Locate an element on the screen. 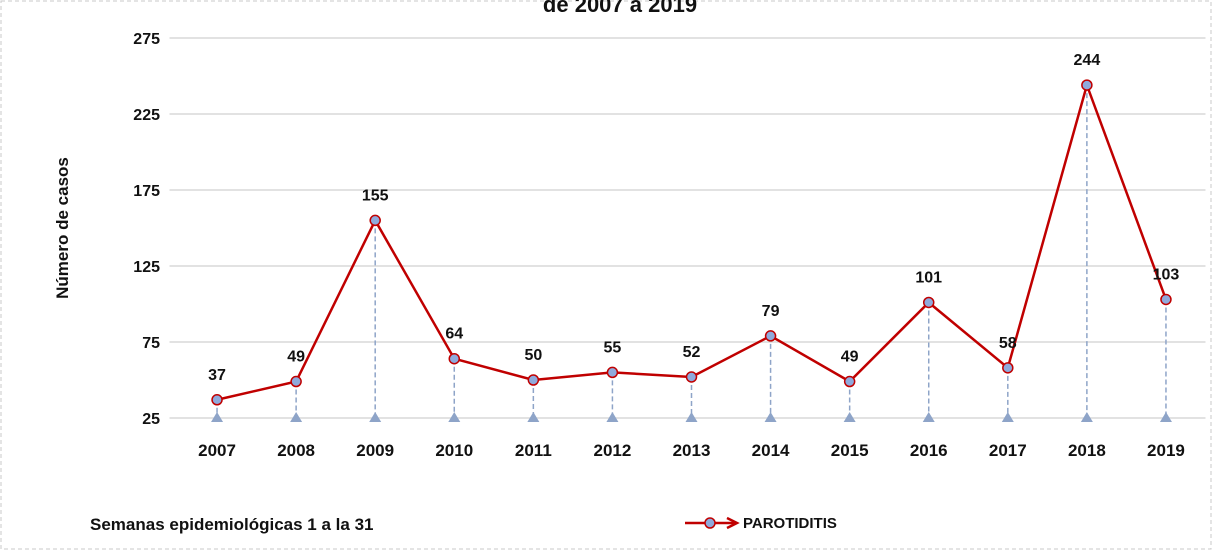 This screenshot has width=1212, height=550. y-tick-label: 175 is located at coordinates (146, 191).